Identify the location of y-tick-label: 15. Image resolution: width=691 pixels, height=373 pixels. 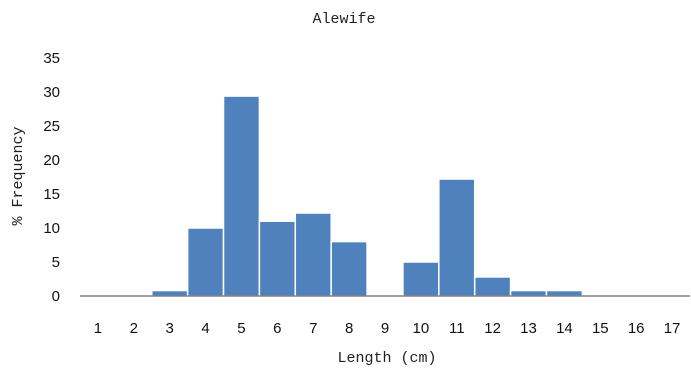
(51, 194).